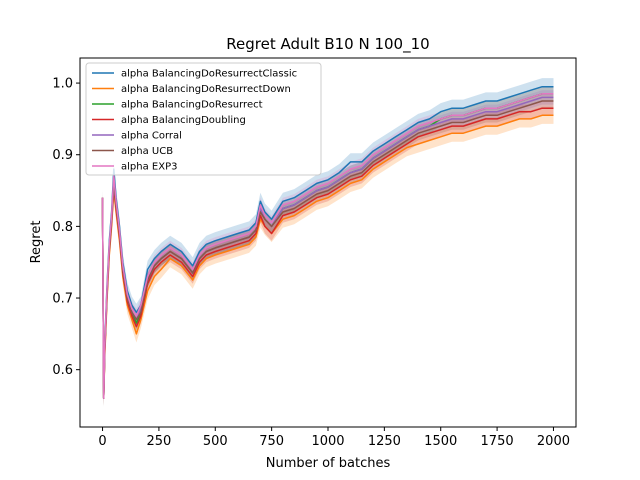  Describe the element at coordinates (62, 227) in the screenshot. I see `y-tick-label: 0.8` at that location.